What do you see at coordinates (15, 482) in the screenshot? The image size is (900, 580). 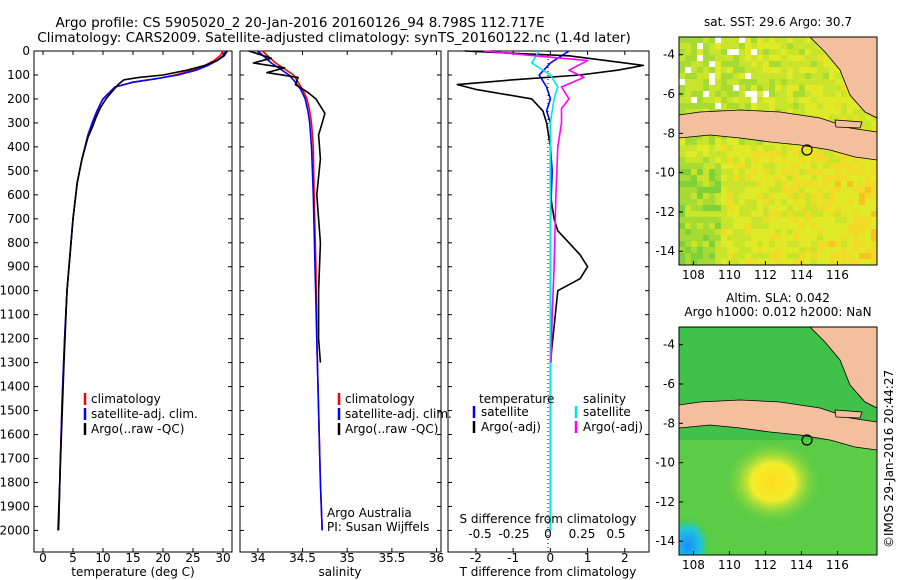 I see `depth-tick-label: 1800` at bounding box center [15, 482].